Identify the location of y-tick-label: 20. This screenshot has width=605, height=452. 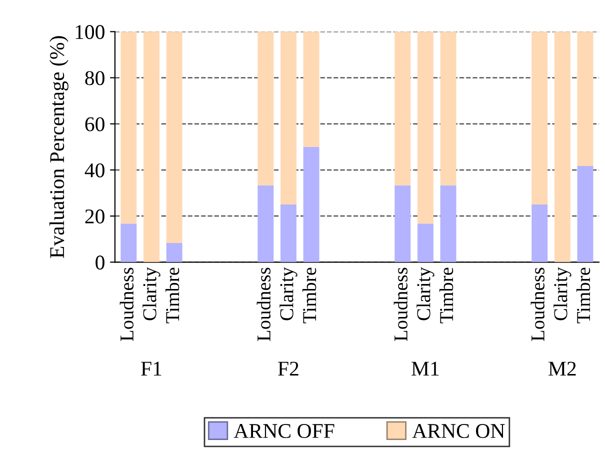
(94, 216).